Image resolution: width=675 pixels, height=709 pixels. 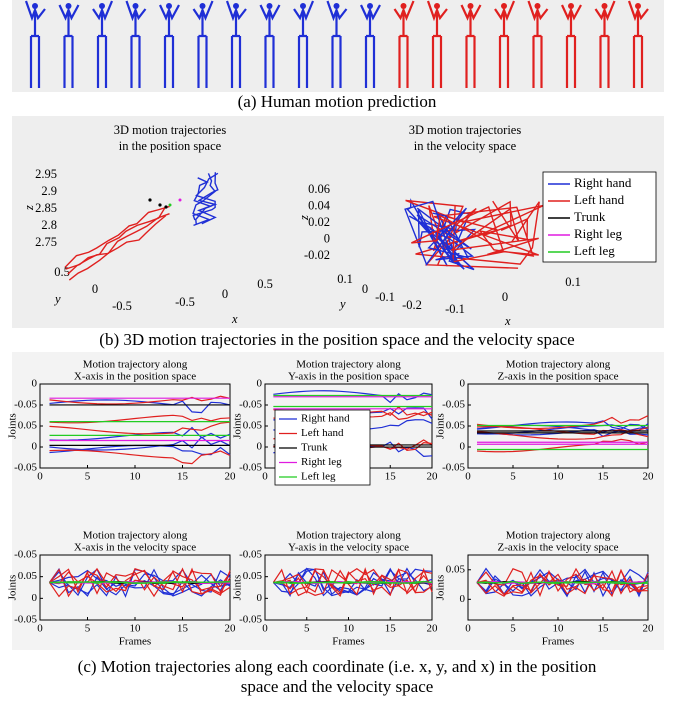 I want to click on plot-title: X-axis in the velocity space, so click(x=135, y=548).